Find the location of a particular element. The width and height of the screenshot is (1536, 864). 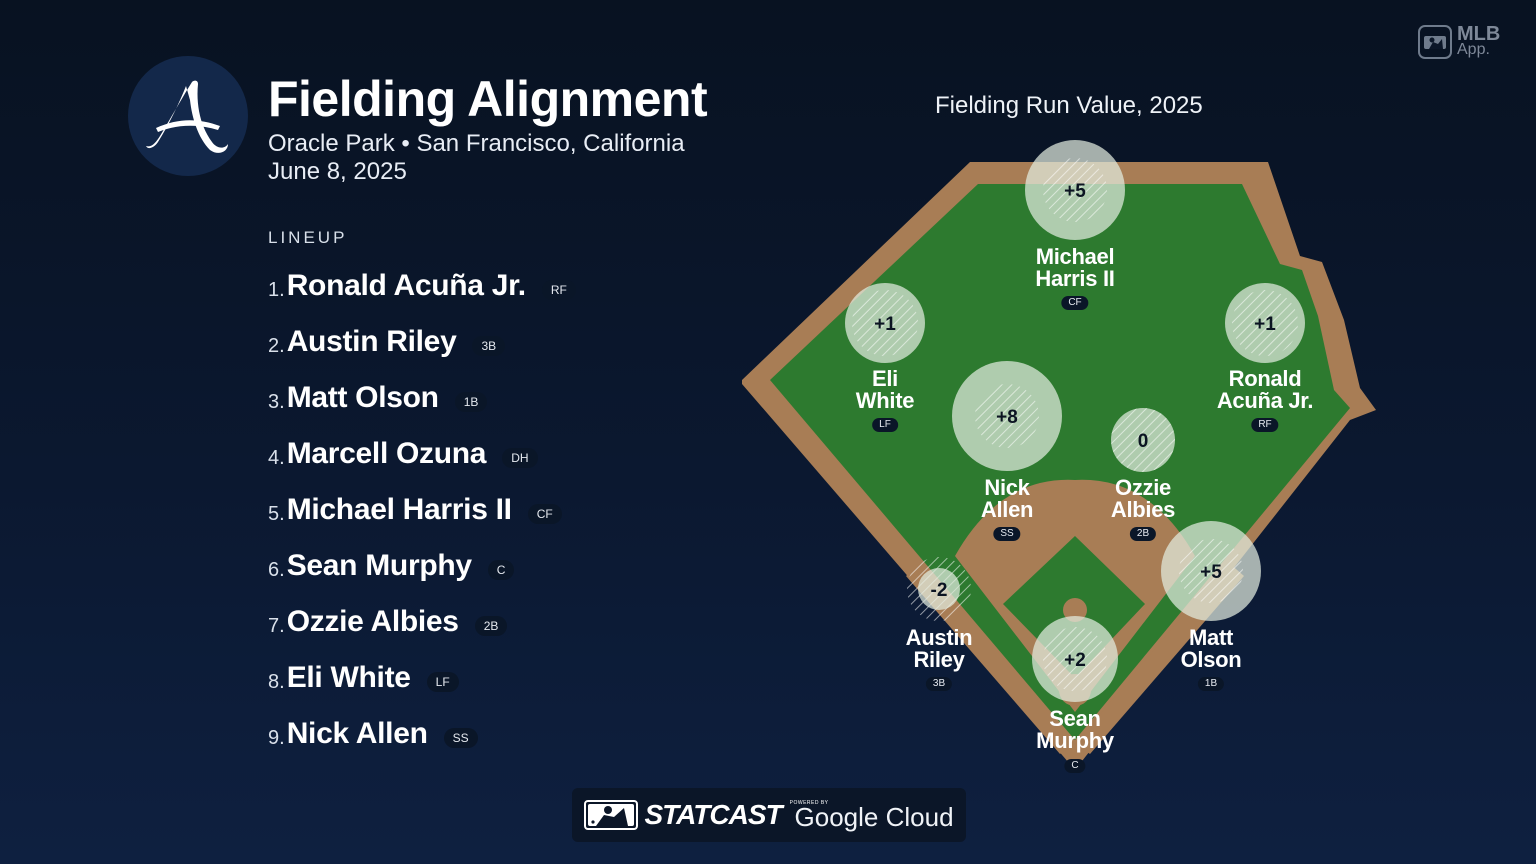

field-player-2b: Ozzie Albies is located at coordinates (1143, 498).